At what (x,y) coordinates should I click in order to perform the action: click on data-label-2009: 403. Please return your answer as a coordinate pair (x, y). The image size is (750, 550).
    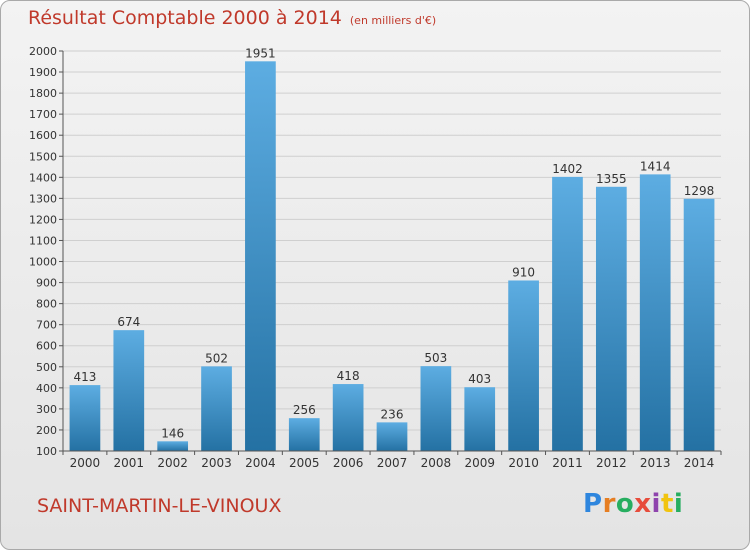
    Looking at the image, I should click on (479, 379).